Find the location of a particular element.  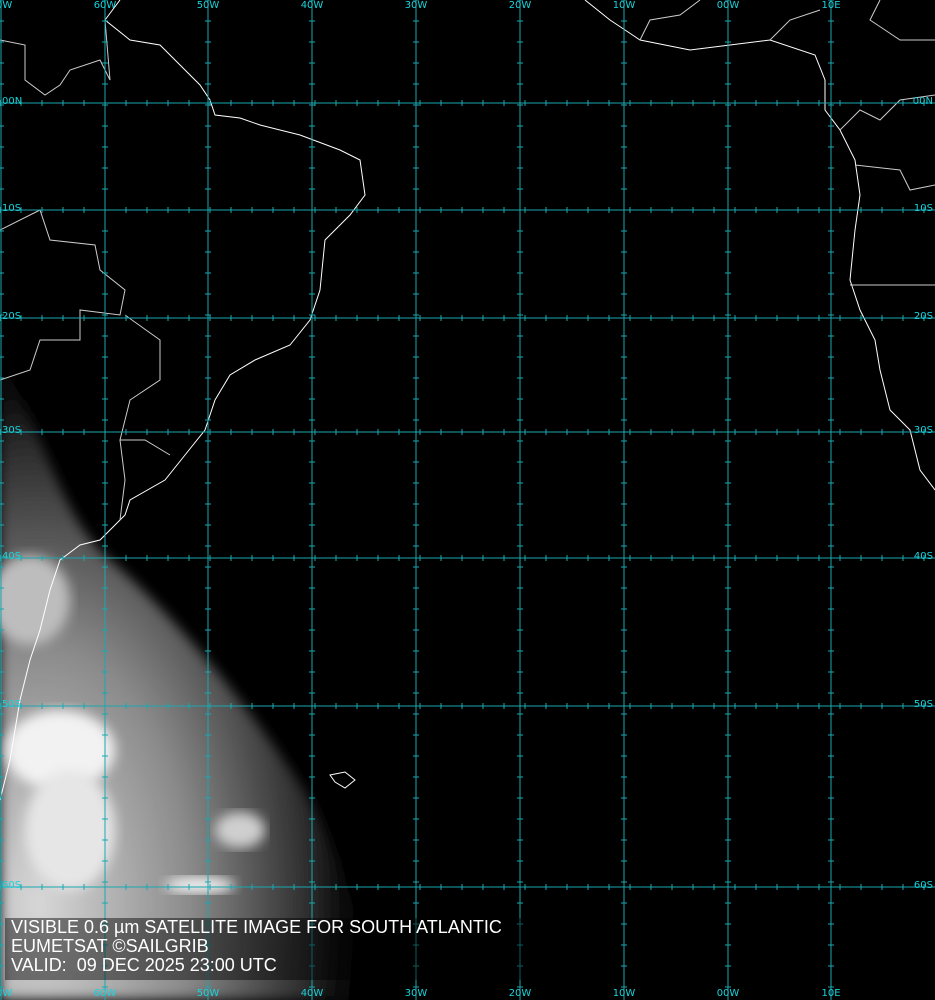

africa-borders is located at coordinates (787, 143).